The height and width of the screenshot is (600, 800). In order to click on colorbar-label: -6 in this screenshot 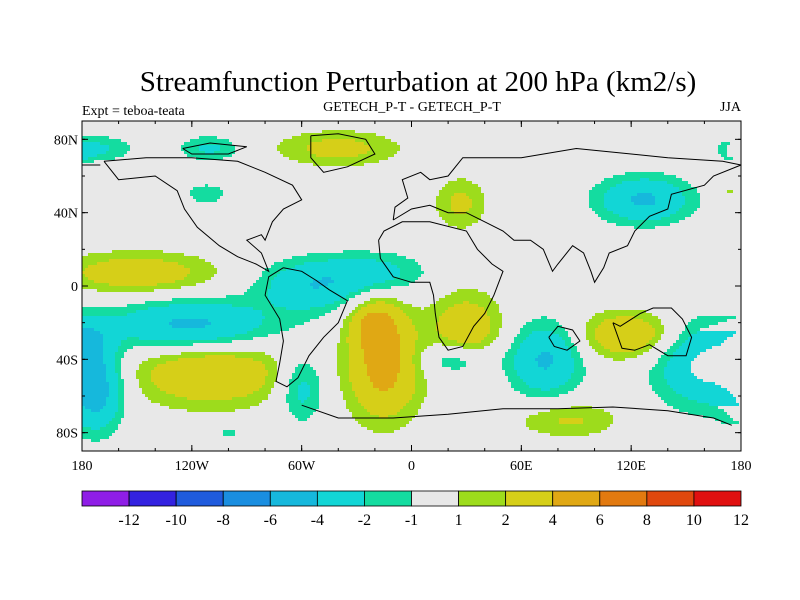, I will do `click(270, 520)`.